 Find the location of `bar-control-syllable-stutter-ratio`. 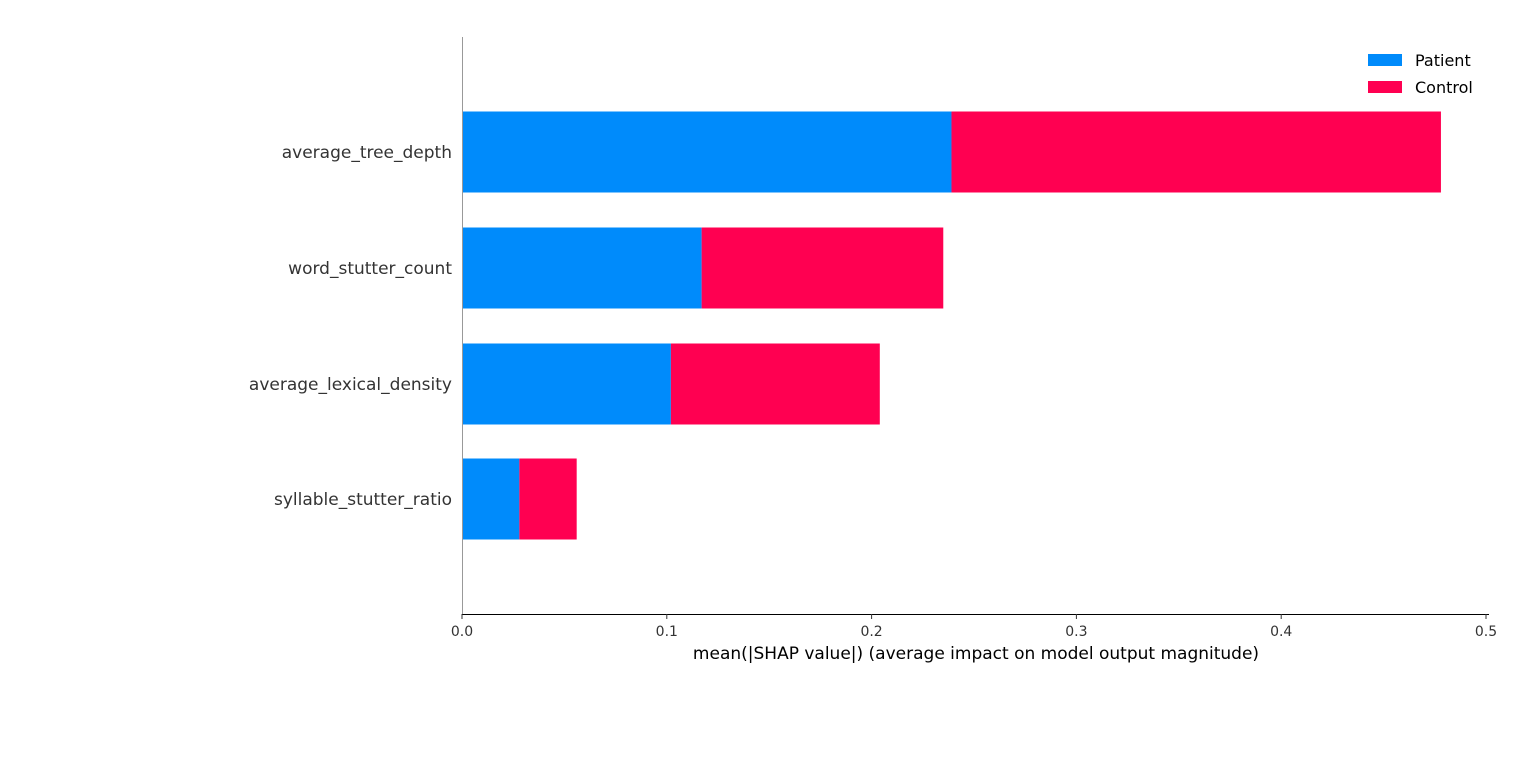

bar-control-syllable-stutter-ratio is located at coordinates (548, 499).